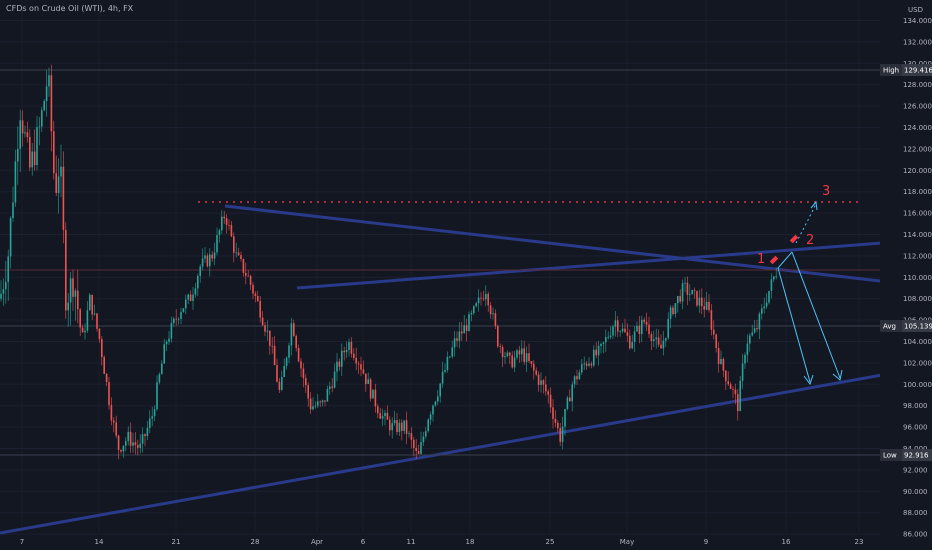  What do you see at coordinates (917, 192) in the screenshot?
I see `y-tick-label: 118.000` at bounding box center [917, 192].